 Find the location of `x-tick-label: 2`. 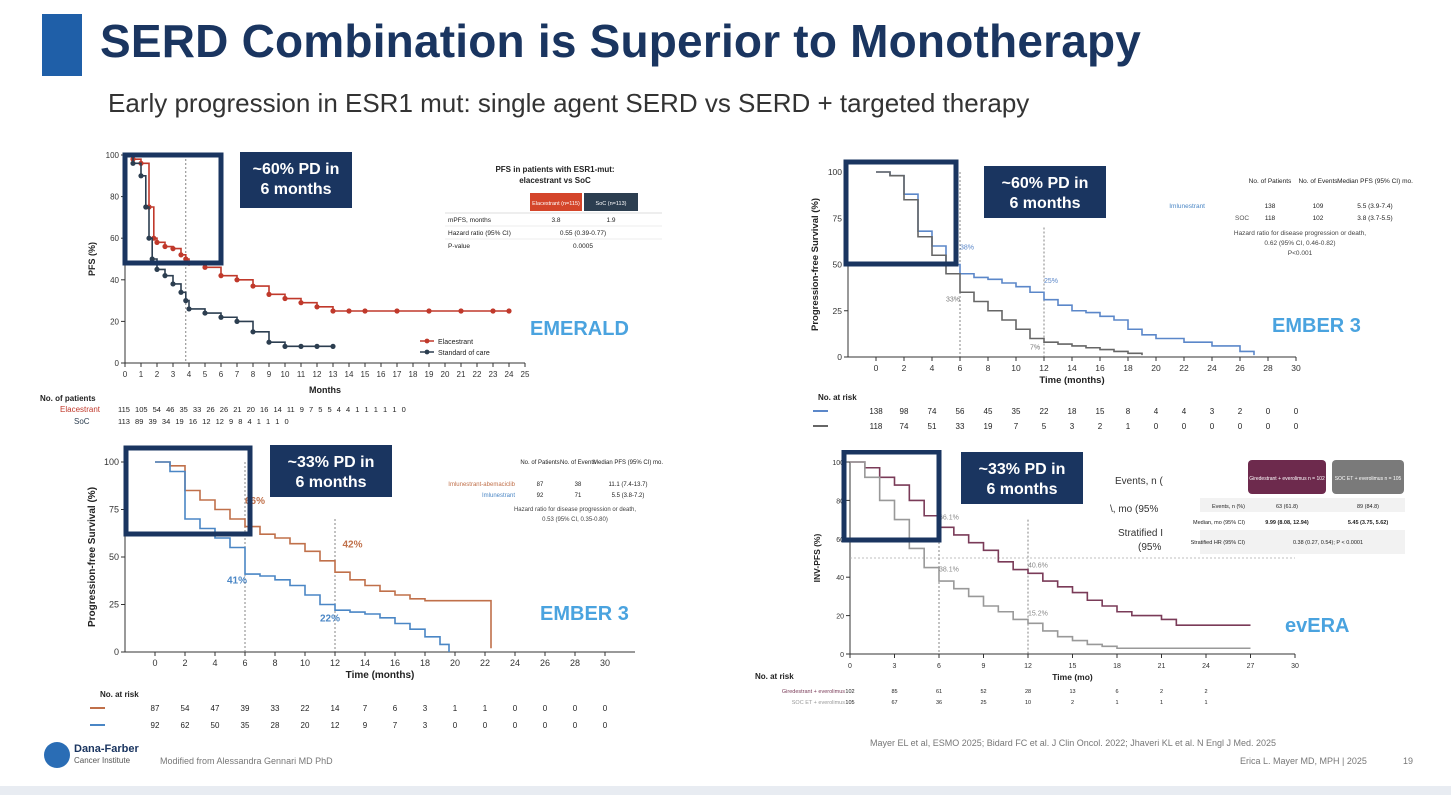

x-tick-label: 2 is located at coordinates (904, 368).